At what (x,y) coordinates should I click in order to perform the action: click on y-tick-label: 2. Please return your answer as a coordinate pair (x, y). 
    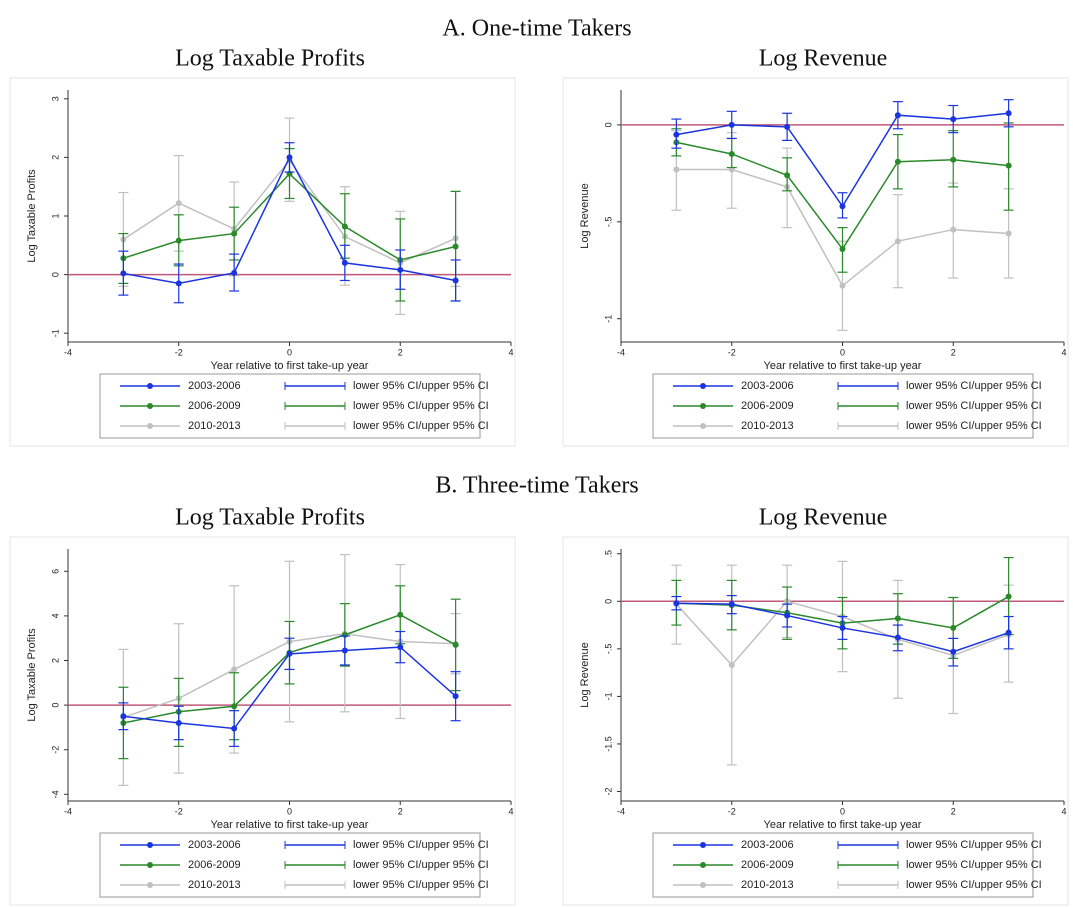
    Looking at the image, I should click on (55, 157).